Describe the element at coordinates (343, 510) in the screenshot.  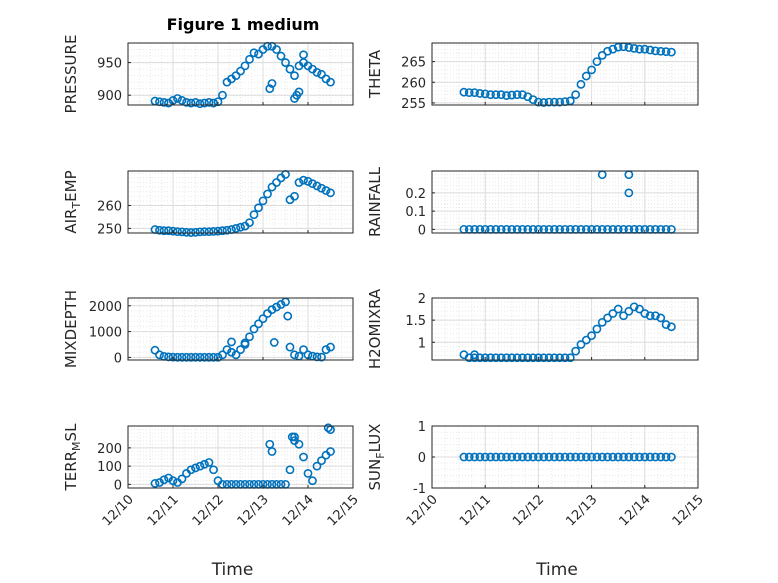
I see `x-tick-label: 12/15` at that location.